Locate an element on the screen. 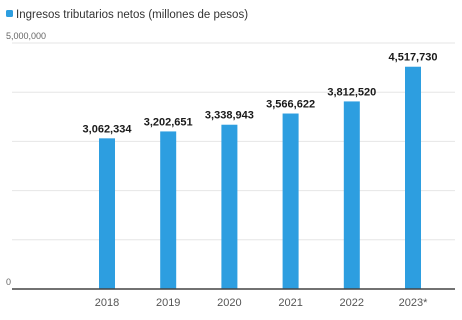 This screenshot has height=320, width=462. y-axis-ticks: 0 5,000,000 is located at coordinates (26, 159).